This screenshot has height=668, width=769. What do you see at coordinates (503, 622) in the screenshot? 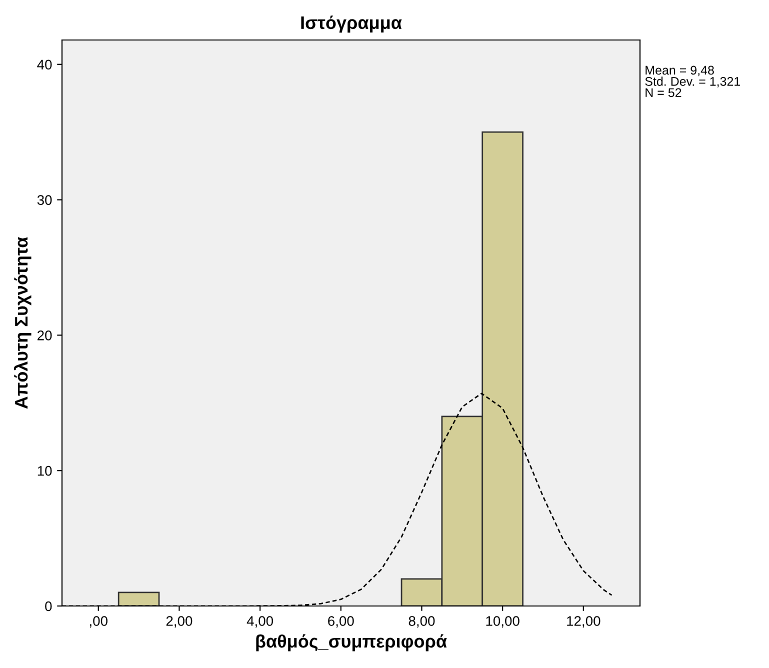
I see `x-tick-label: 10,00` at bounding box center [503, 622].